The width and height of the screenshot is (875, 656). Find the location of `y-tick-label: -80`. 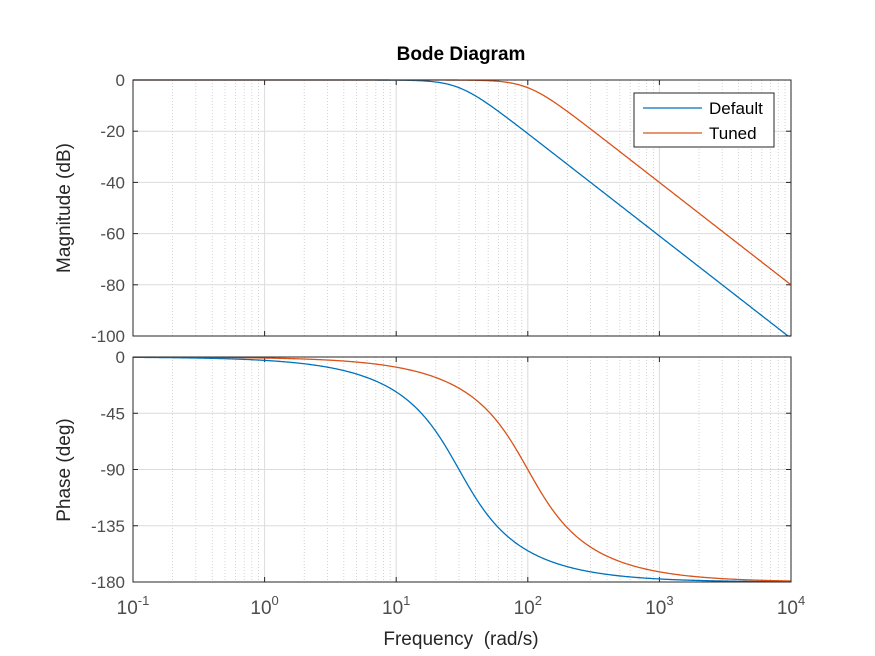

y-tick-label: -80 is located at coordinates (112, 285).